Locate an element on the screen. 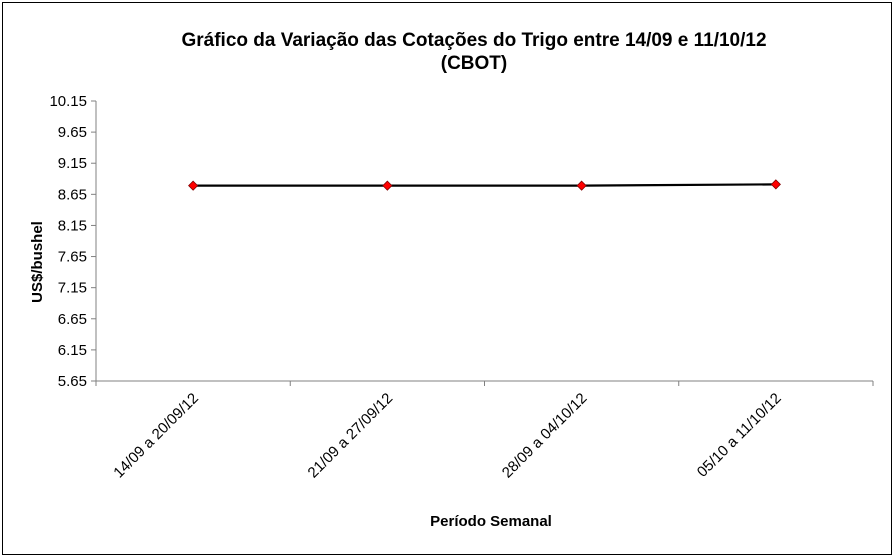 Image resolution: width=896 pixels, height=559 pixels. y-tick-label: 6.15 is located at coordinates (72, 350).